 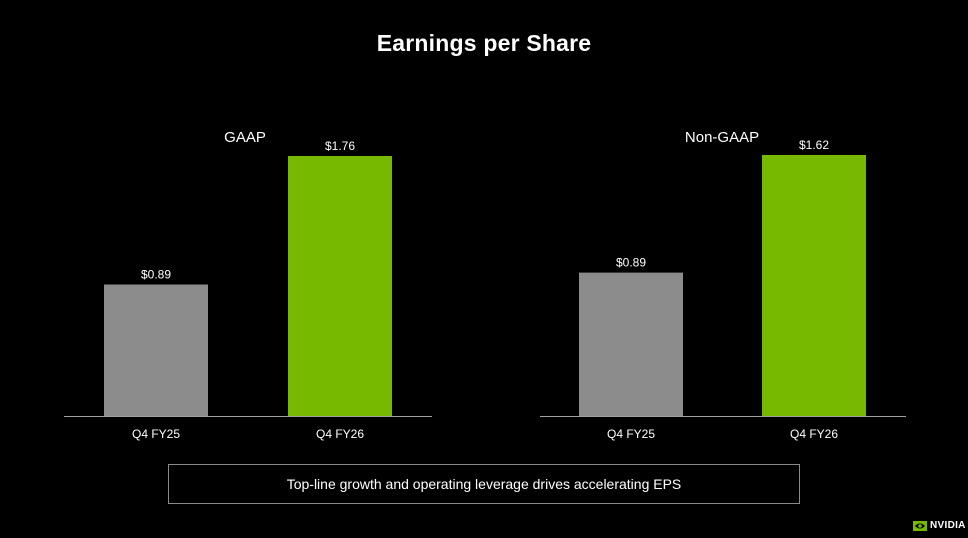 What do you see at coordinates (814, 145) in the screenshot?
I see `non-gaap-data-label: $1.62` at bounding box center [814, 145].